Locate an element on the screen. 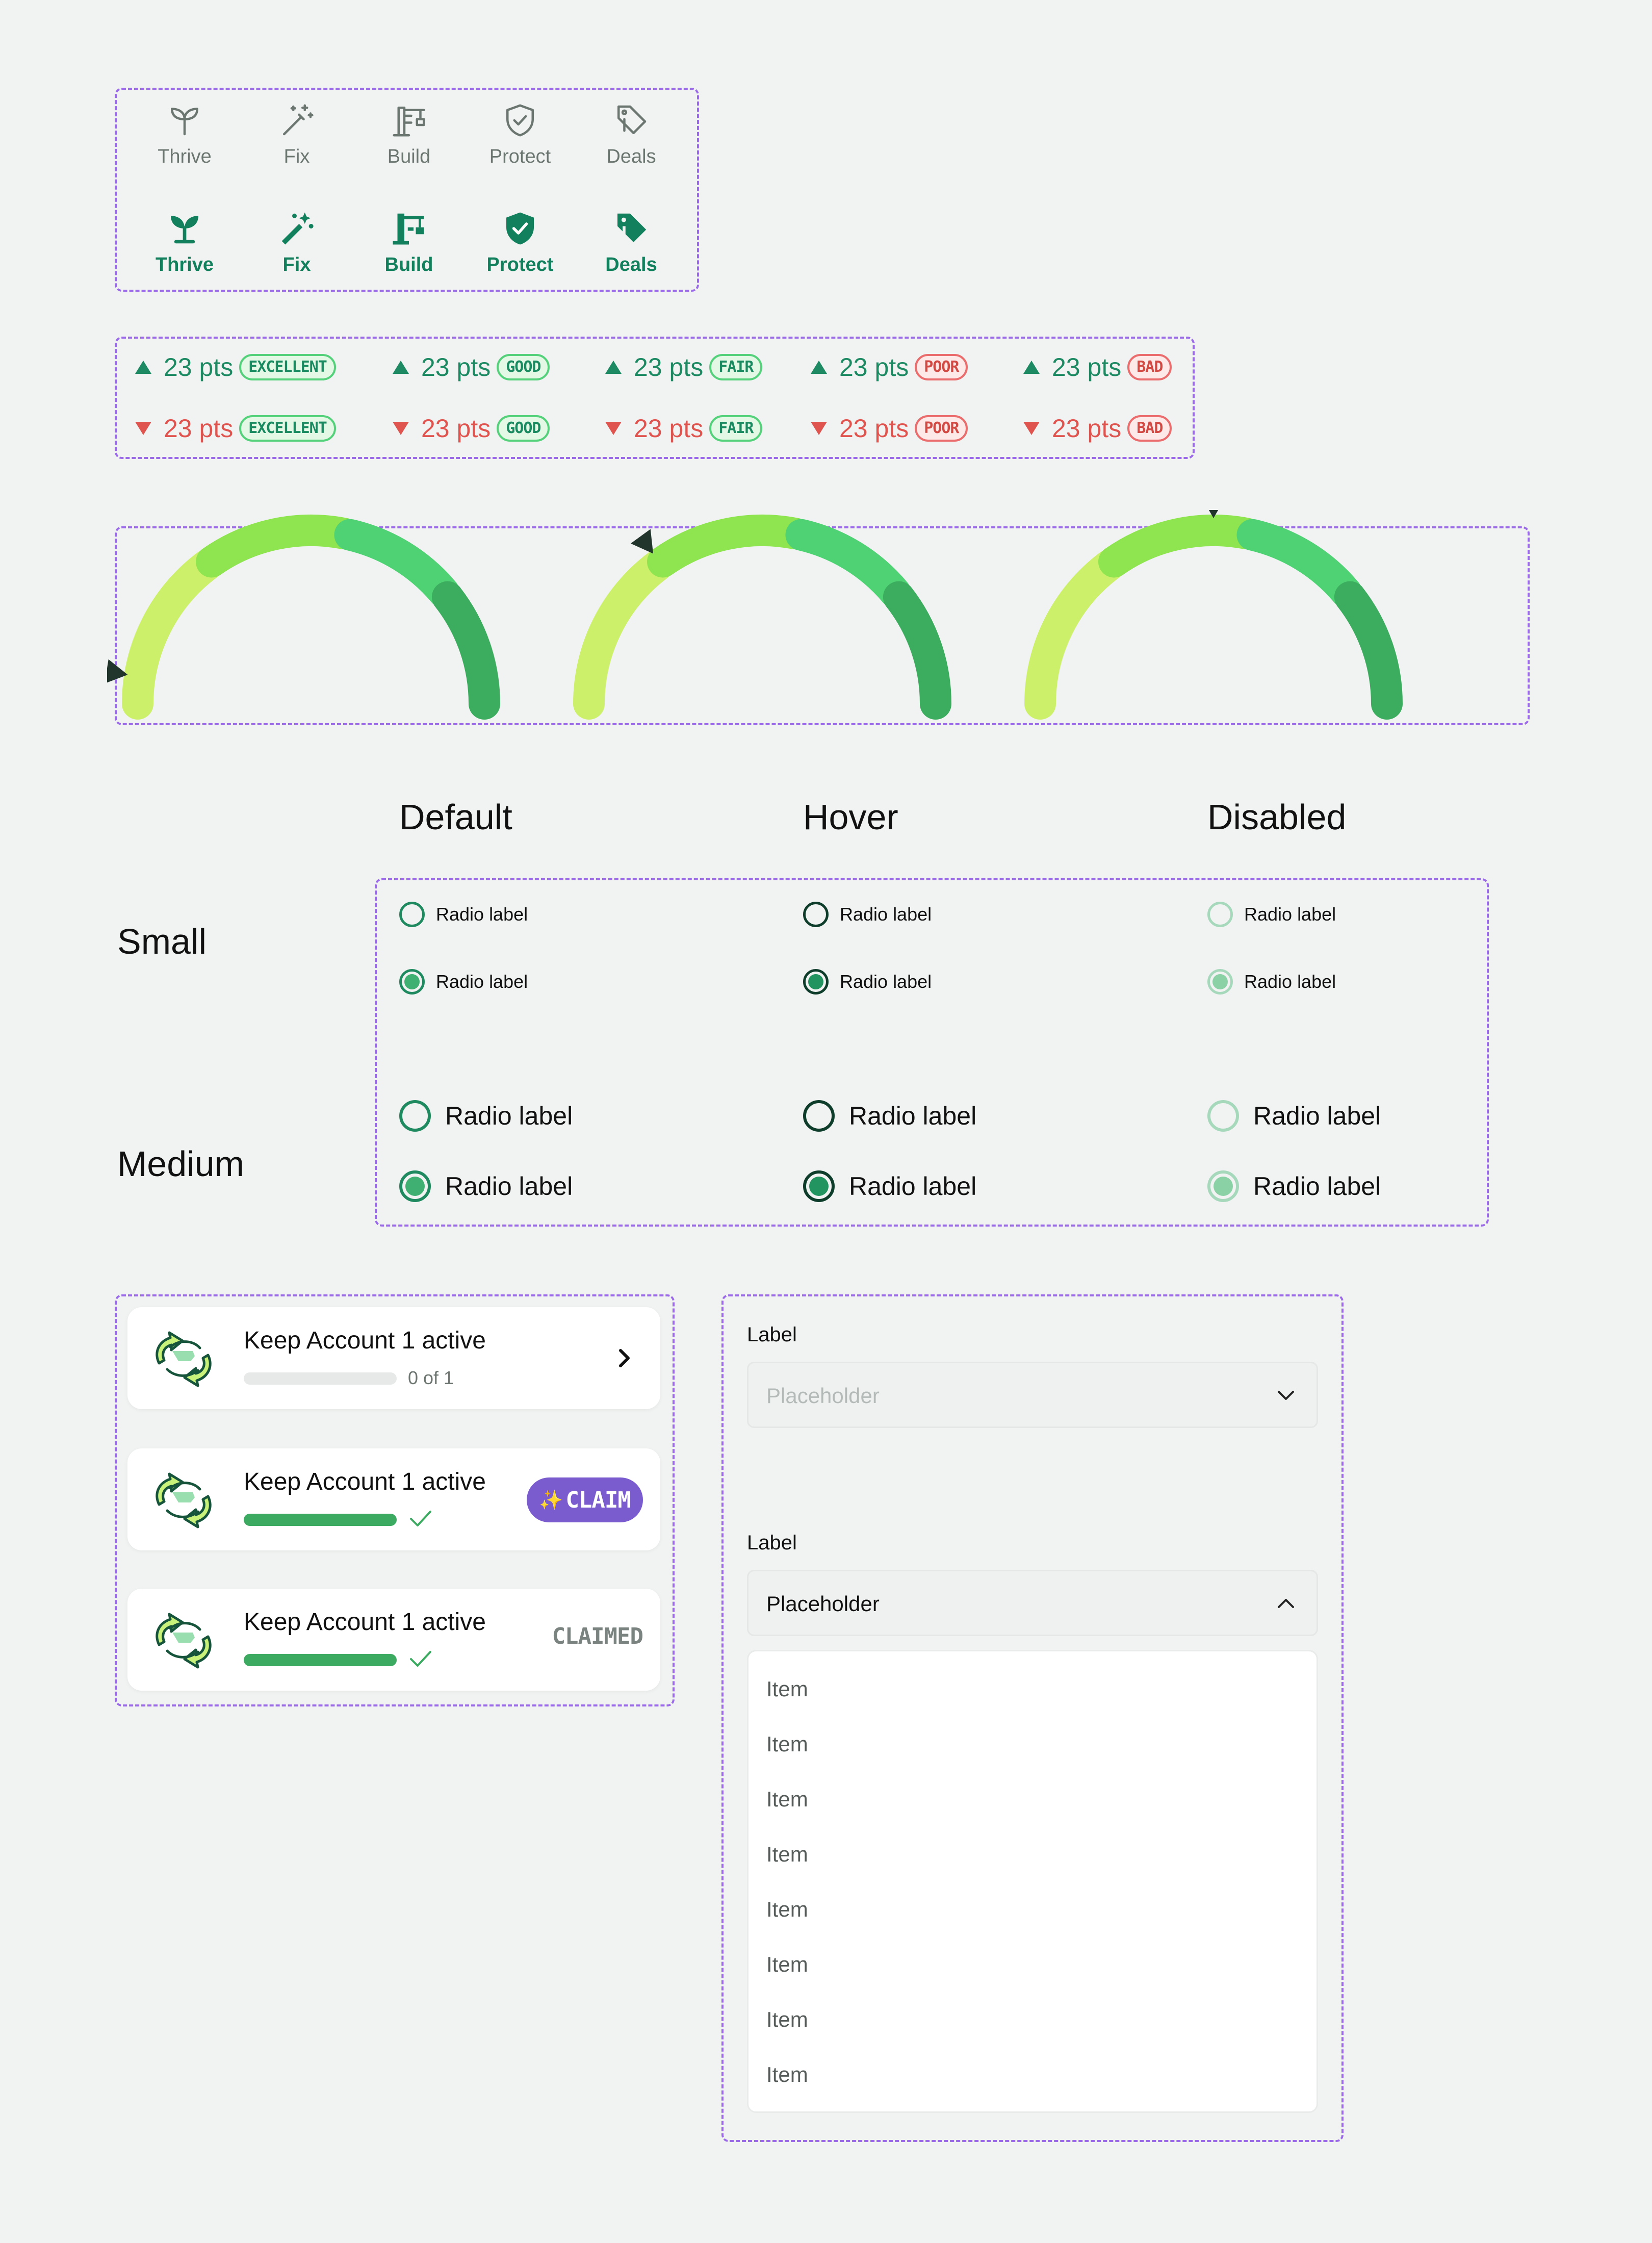 This screenshot has height=2243, width=1652. points-change-up: 23 pts GOOD is located at coordinates (471, 367).